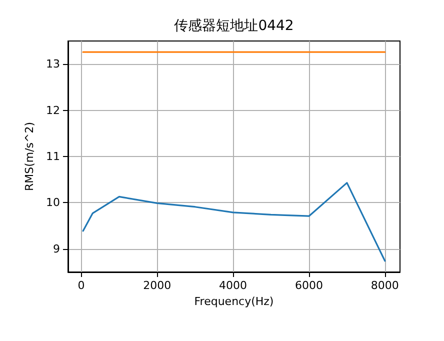 Image resolution: width=444 pixels, height=341 pixels. Describe the element at coordinates (233, 285) in the screenshot. I see `x-tick-label: 4000` at that location.